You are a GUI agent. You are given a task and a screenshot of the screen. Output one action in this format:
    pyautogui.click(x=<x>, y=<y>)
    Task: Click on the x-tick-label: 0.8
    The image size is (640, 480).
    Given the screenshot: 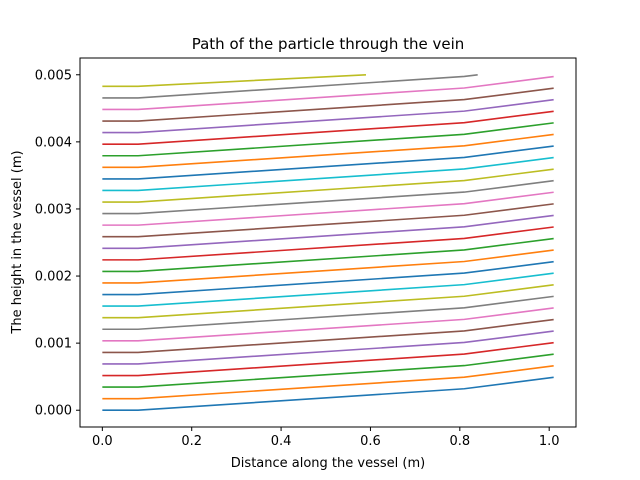 What is the action you would take?
    pyautogui.click(x=459, y=441)
    